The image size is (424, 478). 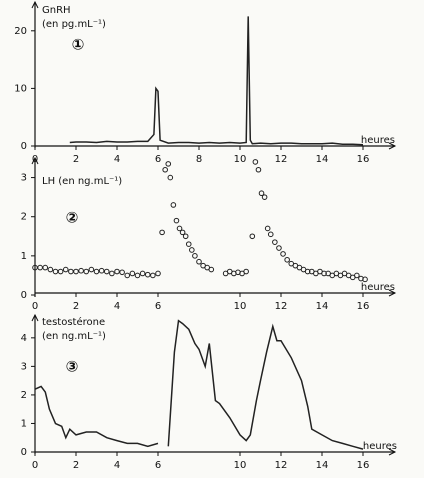 I want to click on y-tick-label: 4, so click(x=24, y=338).